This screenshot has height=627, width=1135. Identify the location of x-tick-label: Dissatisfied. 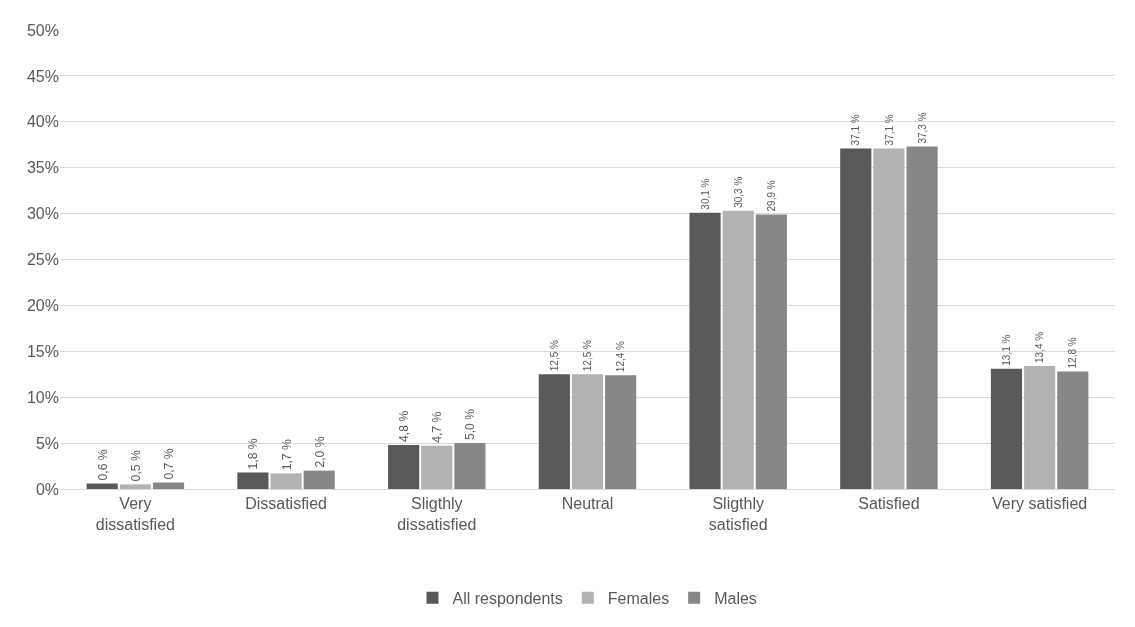
(286, 504).